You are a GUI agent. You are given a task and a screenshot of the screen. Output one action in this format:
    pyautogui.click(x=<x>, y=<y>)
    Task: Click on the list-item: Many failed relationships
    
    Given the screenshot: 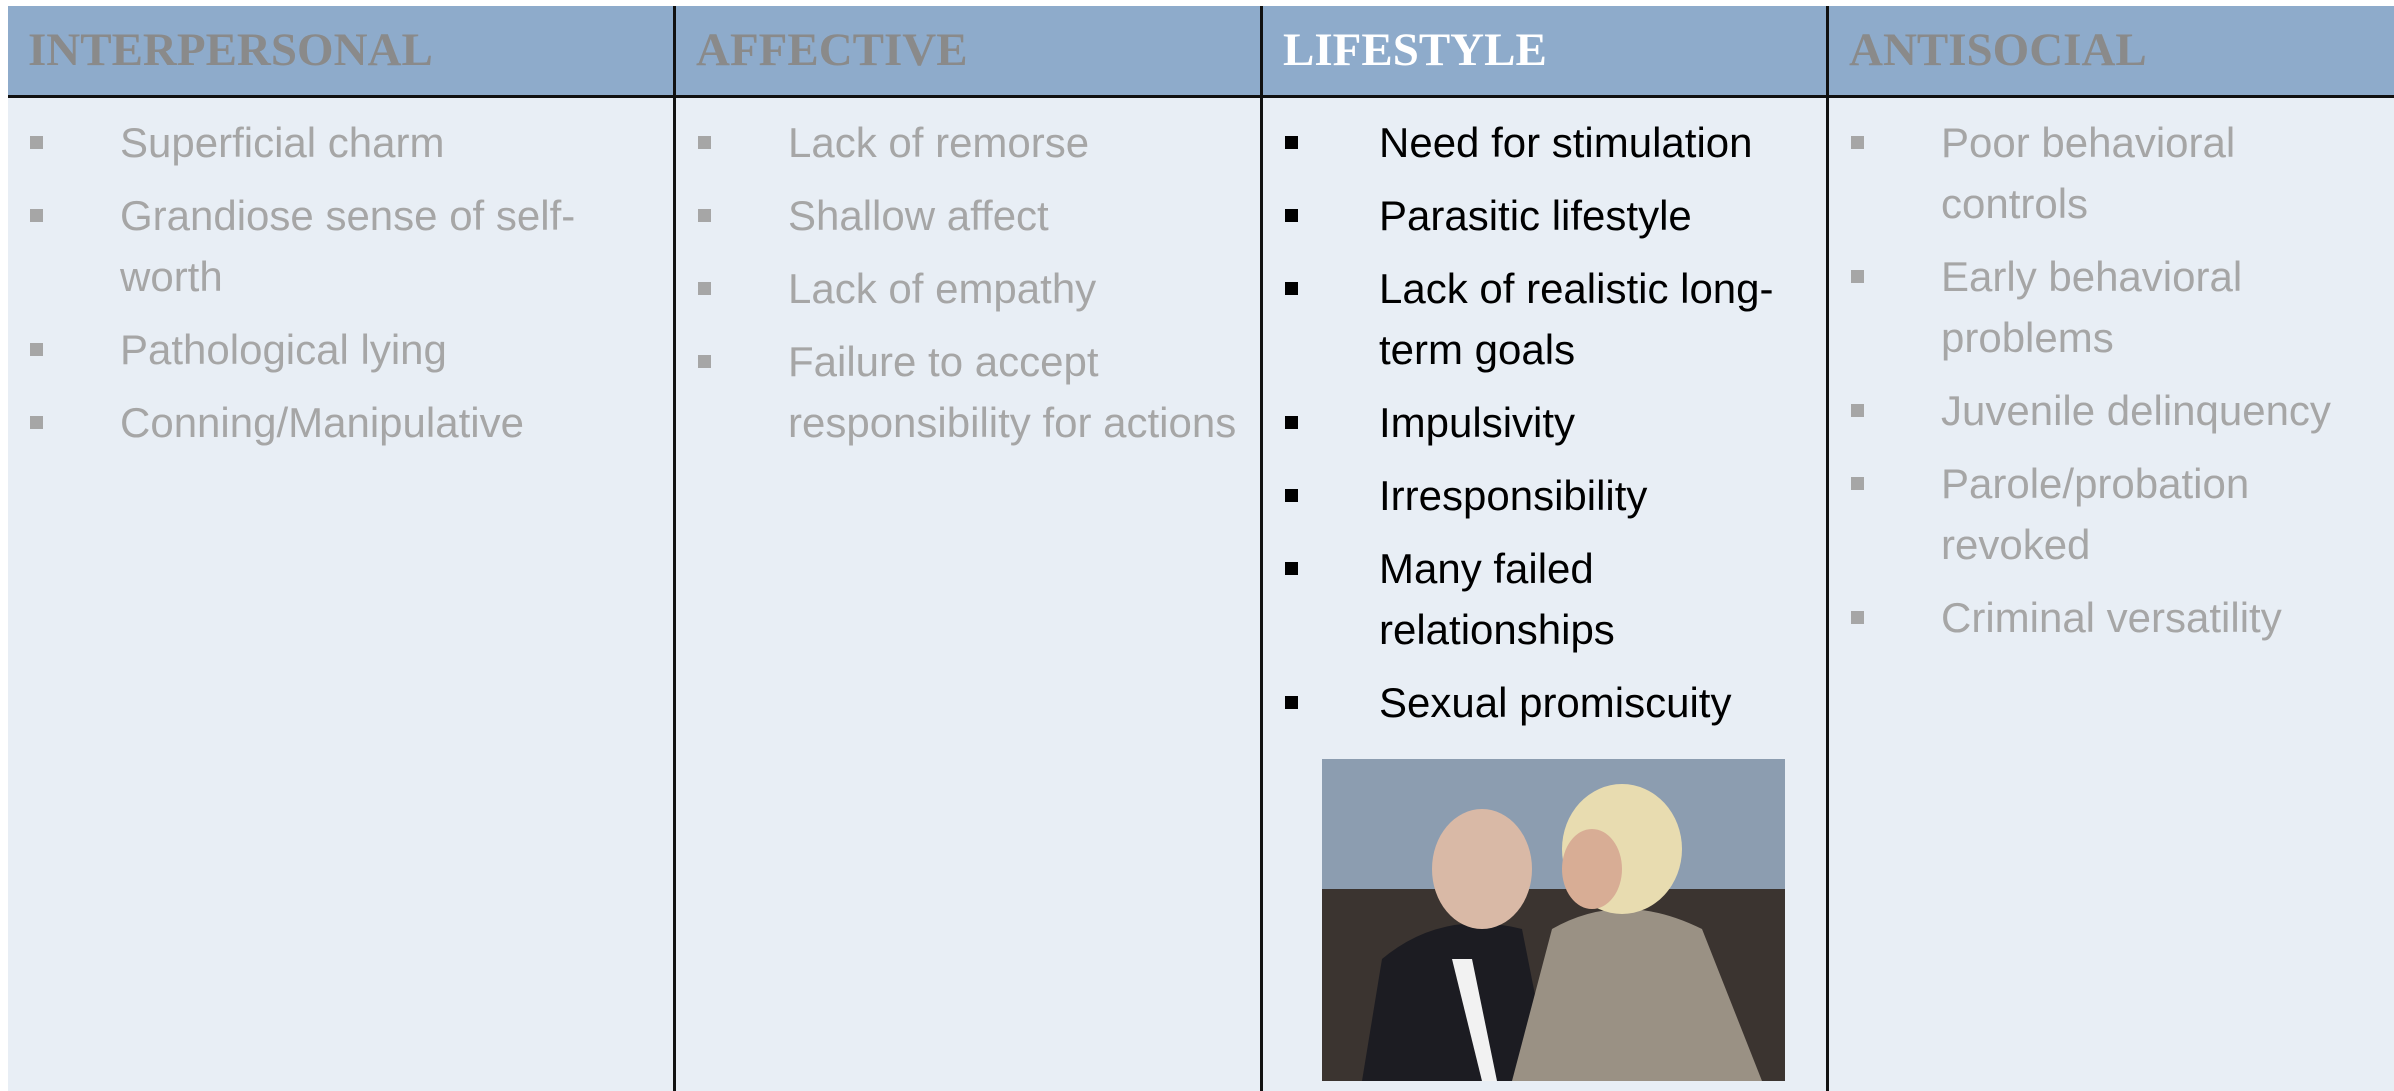 What is the action you would take?
    pyautogui.click(x=1534, y=599)
    